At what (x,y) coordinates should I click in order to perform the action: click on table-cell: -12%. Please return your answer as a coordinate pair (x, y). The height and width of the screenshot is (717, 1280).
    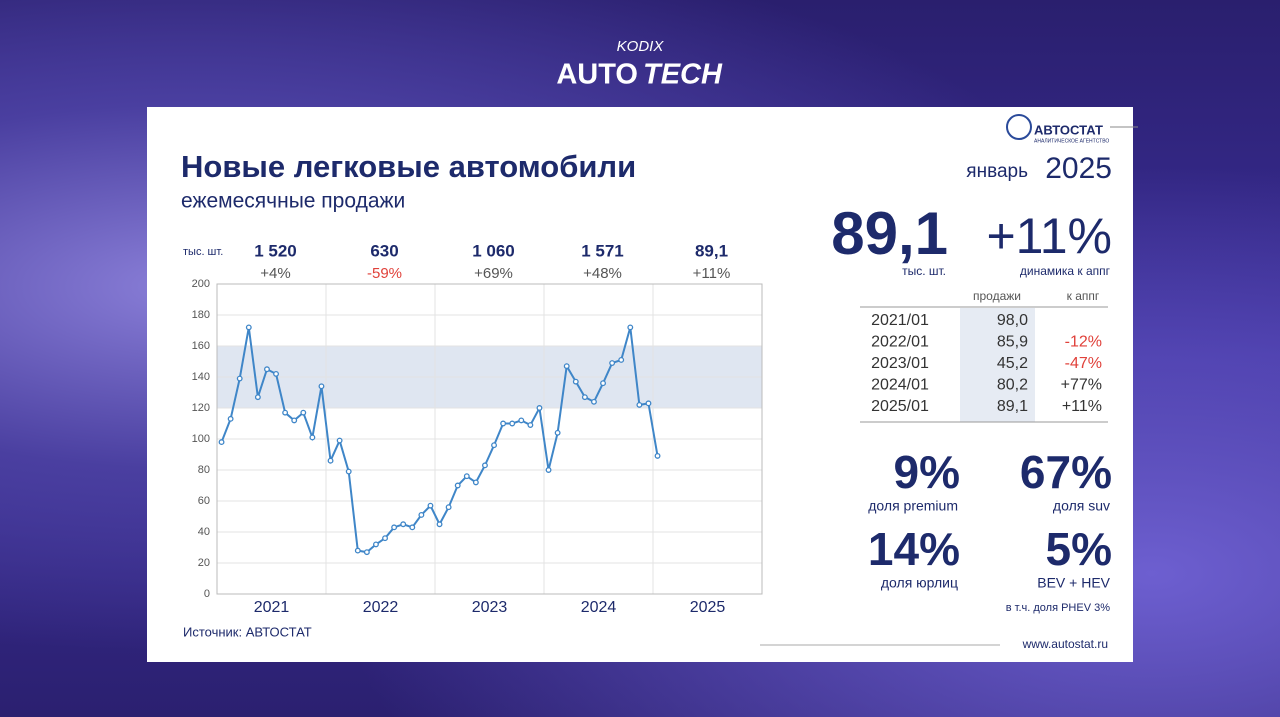
    Looking at the image, I should click on (1083, 342).